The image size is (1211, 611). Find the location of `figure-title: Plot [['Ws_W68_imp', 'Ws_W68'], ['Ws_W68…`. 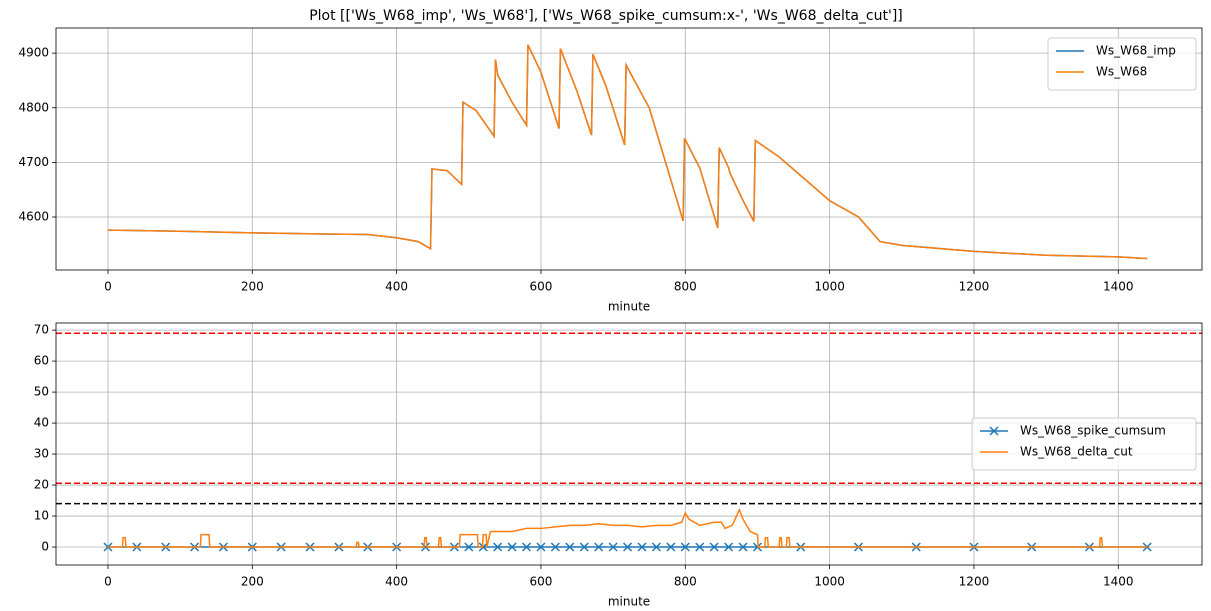

figure-title: Plot [['Ws_W68_imp', 'Ws_W68'], ['Ws_W68… is located at coordinates (606, 16).